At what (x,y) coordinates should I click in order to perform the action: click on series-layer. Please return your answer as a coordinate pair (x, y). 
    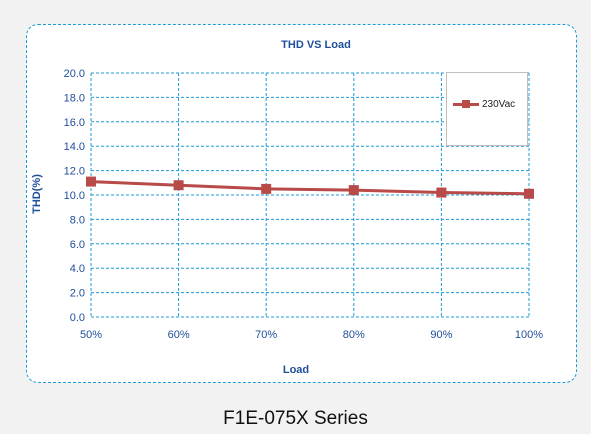
    Looking at the image, I should click on (310, 187).